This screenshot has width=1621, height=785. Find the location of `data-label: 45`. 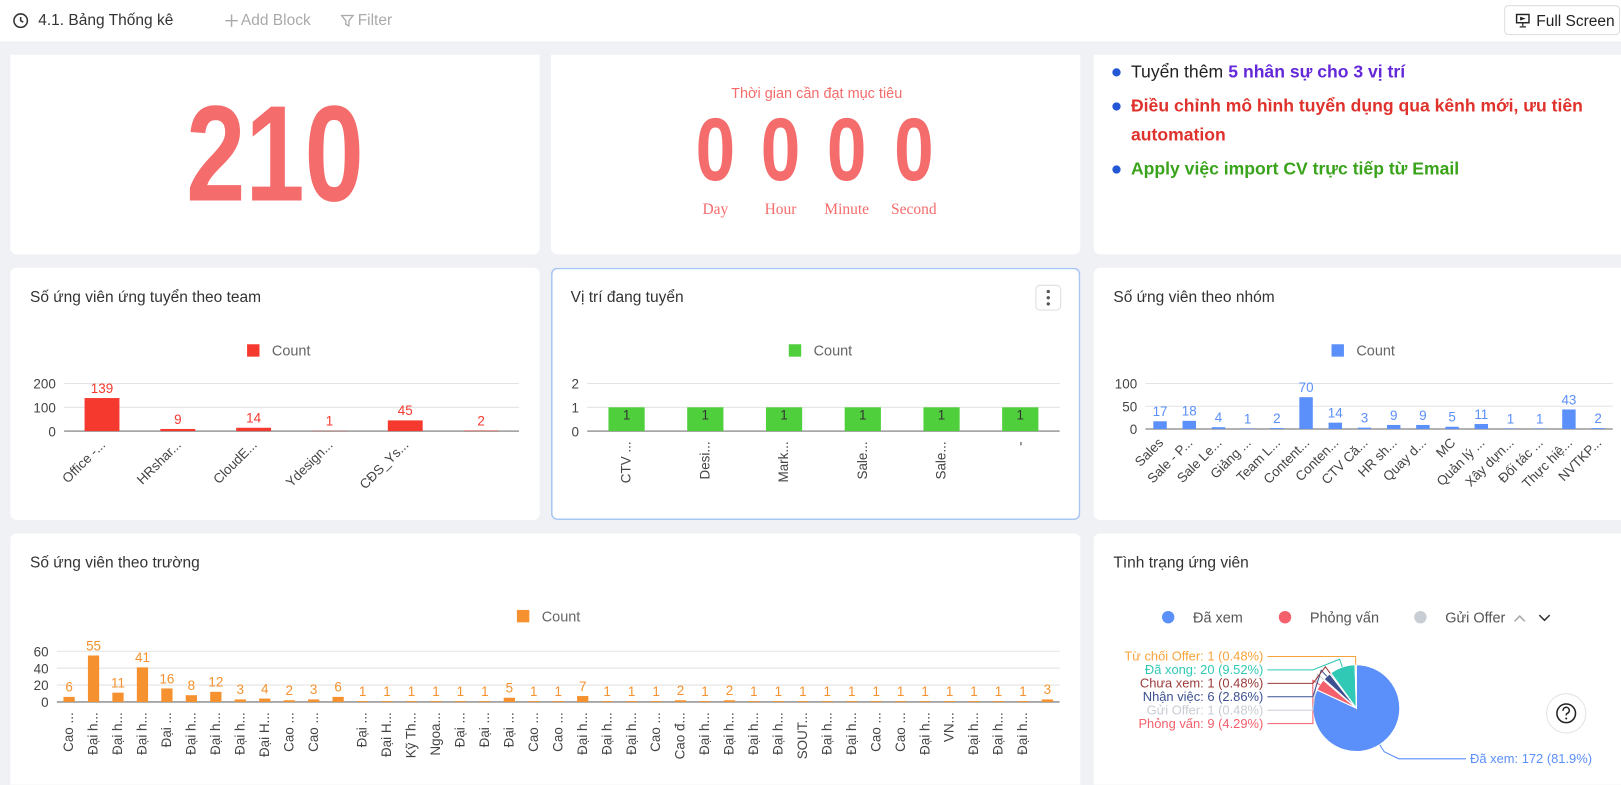

data-label: 45 is located at coordinates (405, 410).